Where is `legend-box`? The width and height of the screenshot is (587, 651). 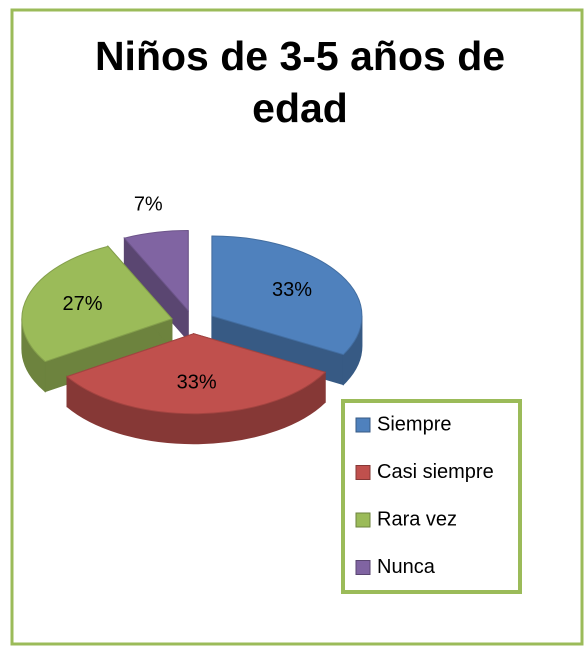
legend-box is located at coordinates (431, 496).